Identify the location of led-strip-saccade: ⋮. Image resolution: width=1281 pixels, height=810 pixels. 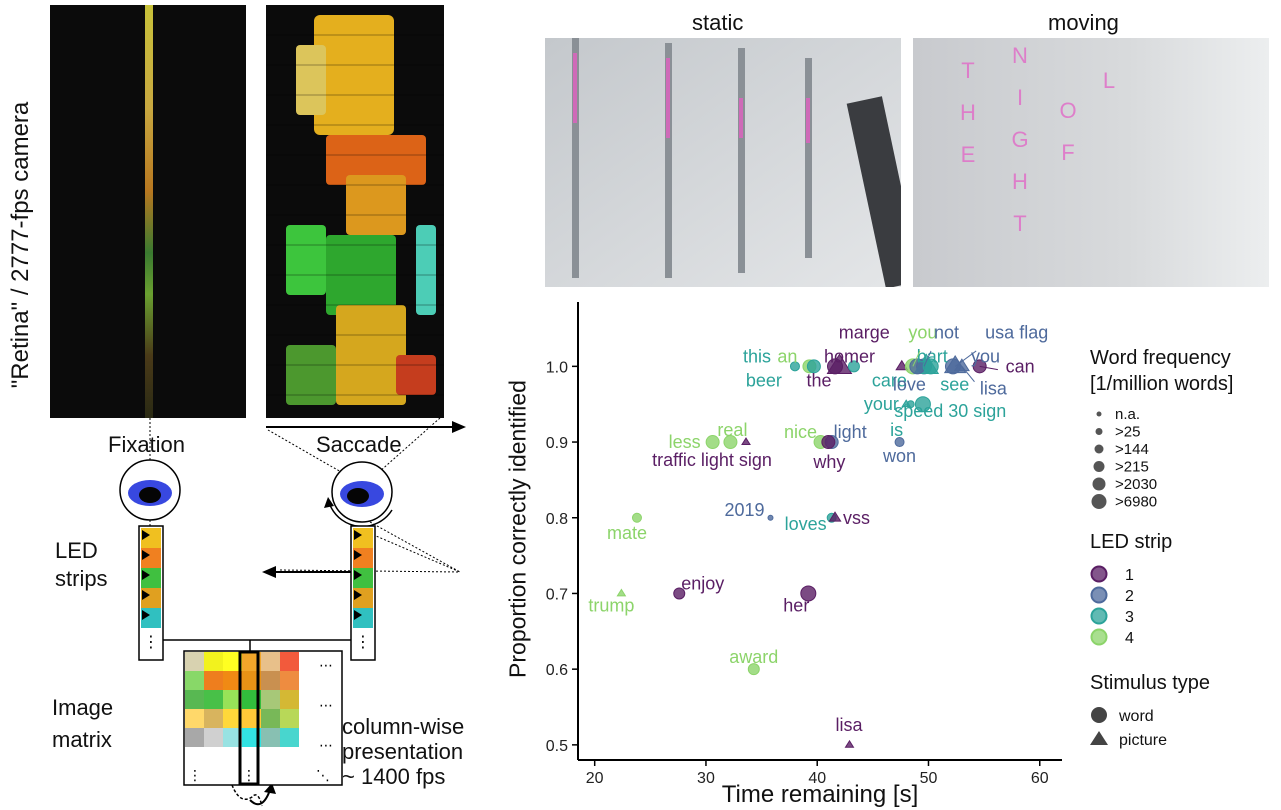
(363, 593).